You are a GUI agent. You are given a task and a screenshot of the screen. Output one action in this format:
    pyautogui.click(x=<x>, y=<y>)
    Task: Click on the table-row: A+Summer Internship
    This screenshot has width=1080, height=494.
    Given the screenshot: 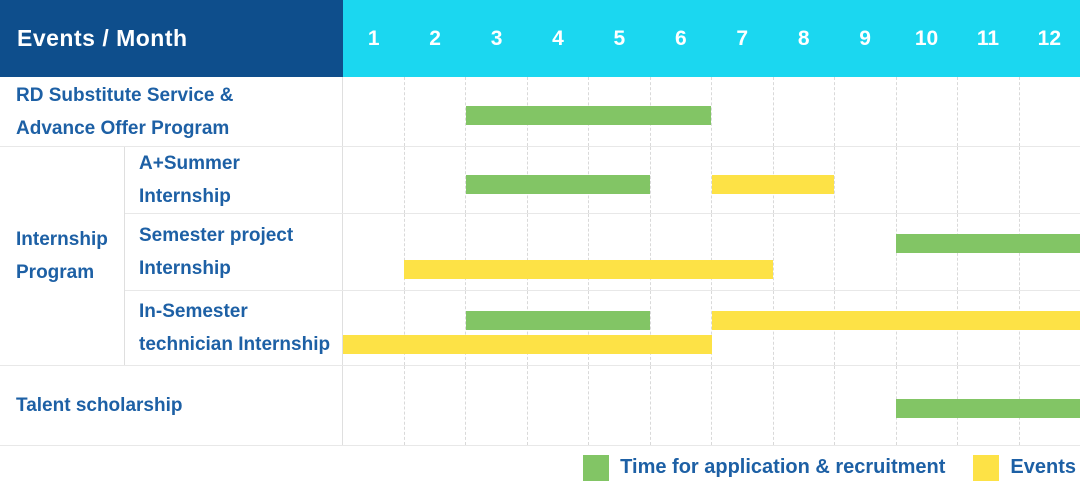 What is the action you would take?
    pyautogui.click(x=602, y=180)
    